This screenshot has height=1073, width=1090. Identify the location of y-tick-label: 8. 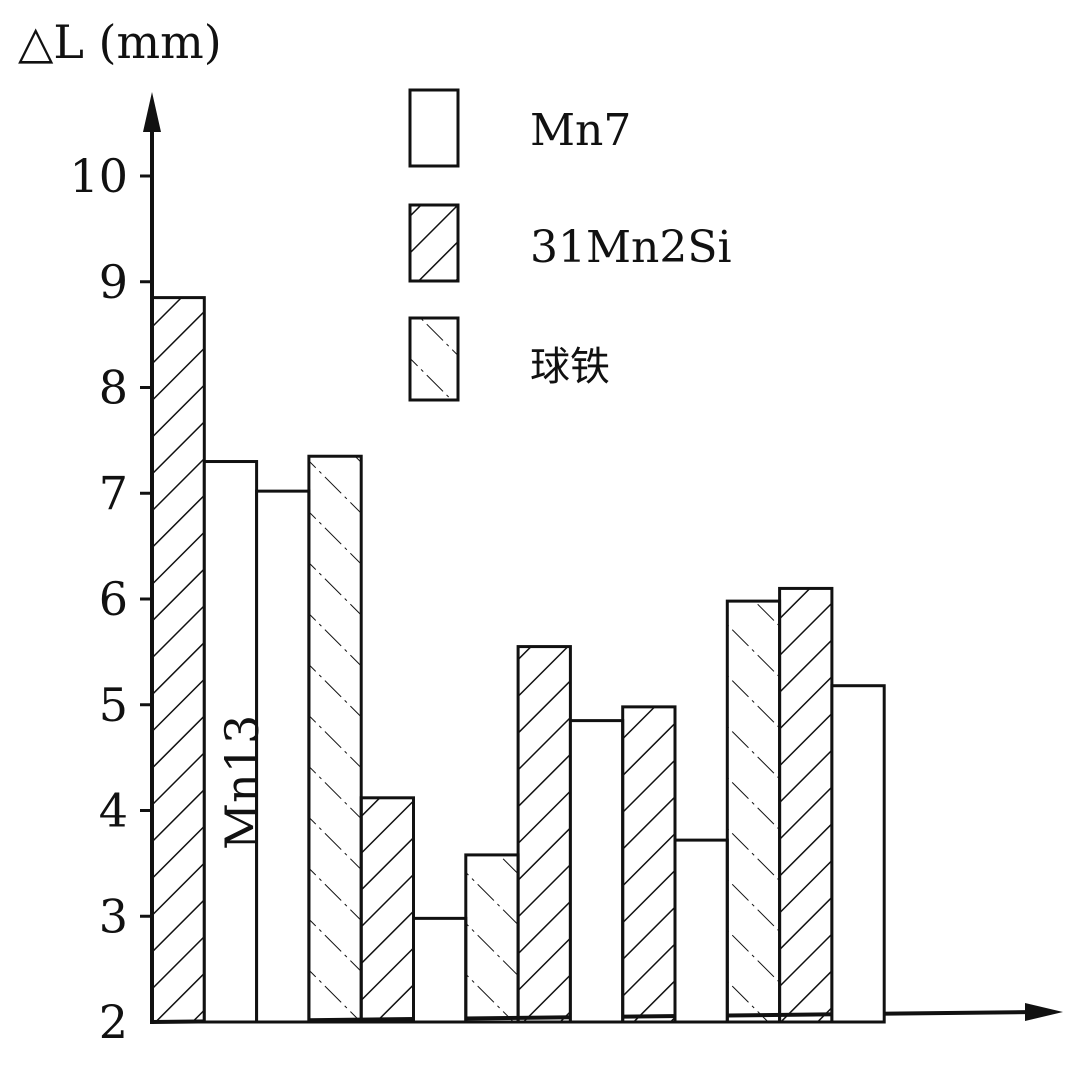
(113, 388).